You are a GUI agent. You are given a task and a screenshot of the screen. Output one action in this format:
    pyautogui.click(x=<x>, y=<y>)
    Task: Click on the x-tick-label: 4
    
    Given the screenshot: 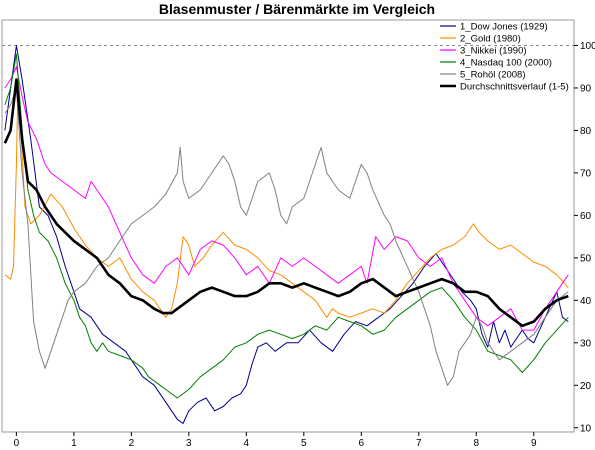 What is the action you would take?
    pyautogui.click(x=247, y=443)
    